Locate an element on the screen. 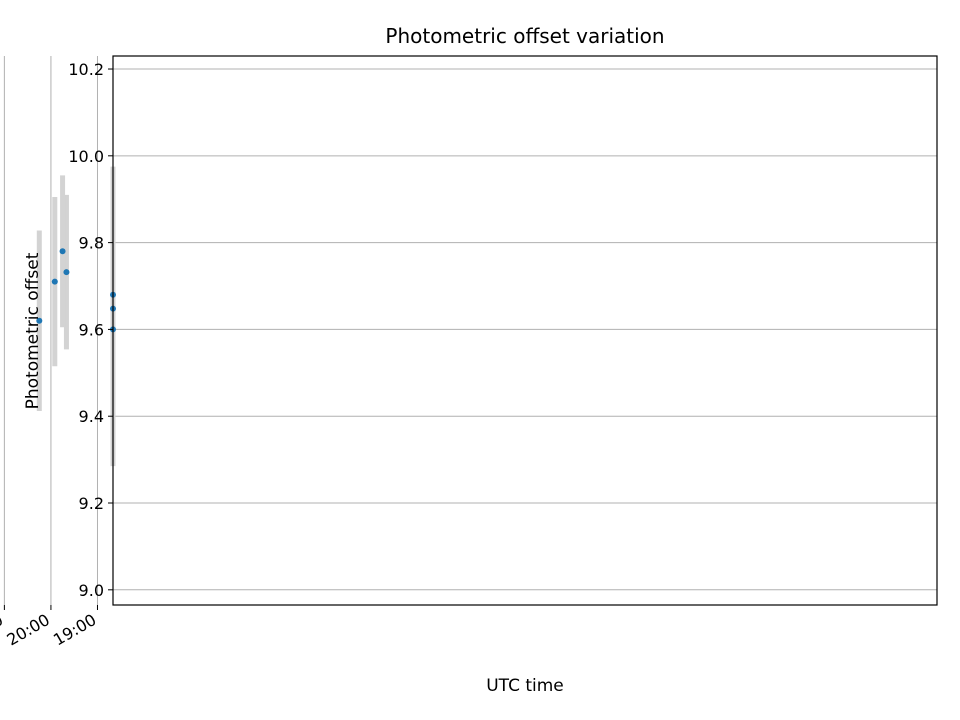 This screenshot has width=960, height=720. y-axis-label: Photometric offset is located at coordinates (33, 330).